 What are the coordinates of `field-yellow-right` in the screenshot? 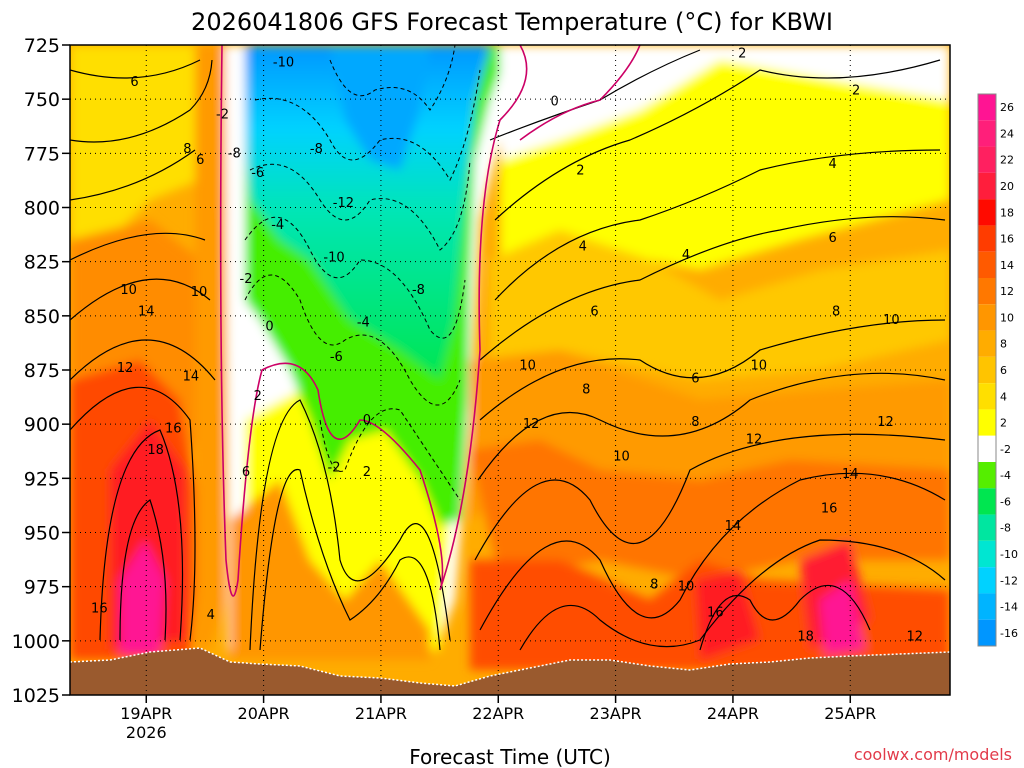 It's located at (725, 180).